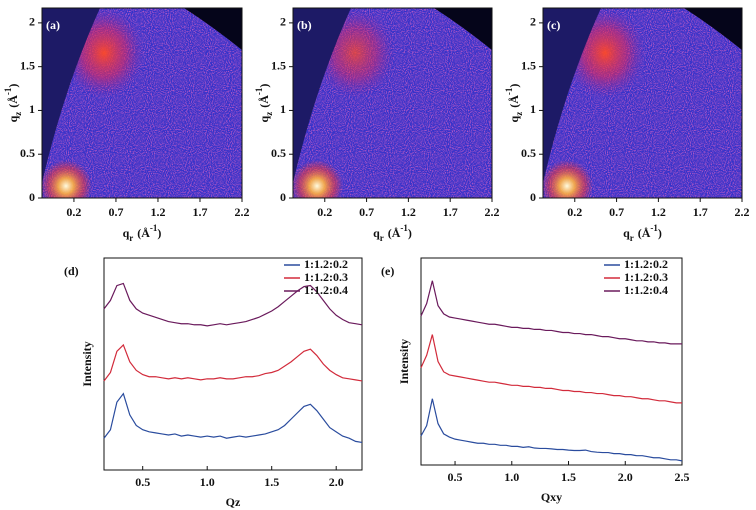  What do you see at coordinates (568, 477) in the screenshot?
I see `x-tick-label: 1.5` at bounding box center [568, 477].